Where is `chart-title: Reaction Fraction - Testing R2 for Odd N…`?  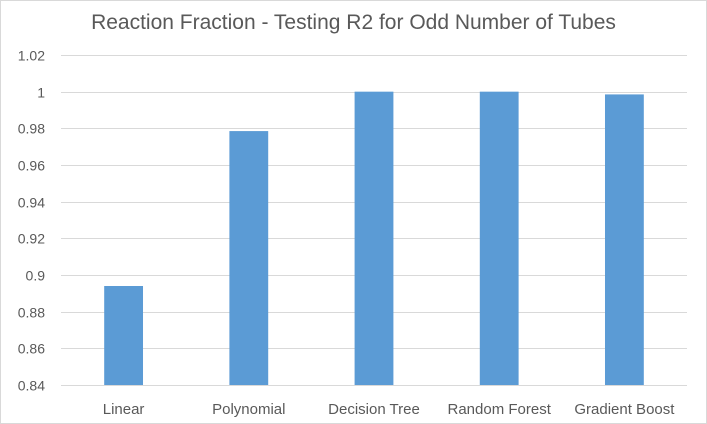
chart-title: Reaction Fraction - Testing R2 for Odd N… is located at coordinates (353, 22).